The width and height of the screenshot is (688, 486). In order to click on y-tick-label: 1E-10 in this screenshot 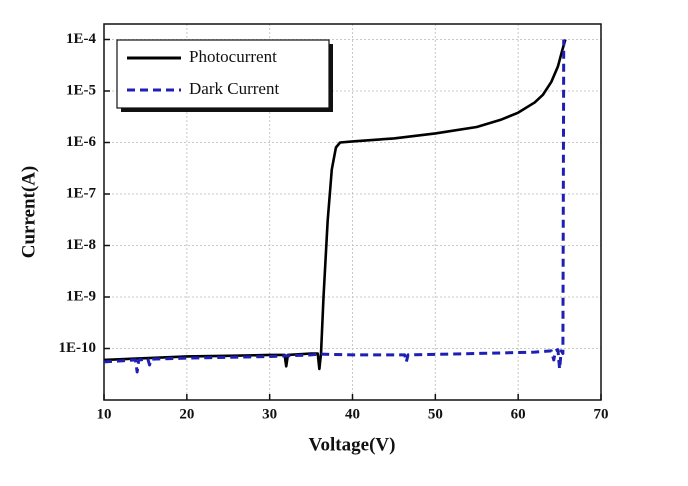, I will do `click(78, 348)`.